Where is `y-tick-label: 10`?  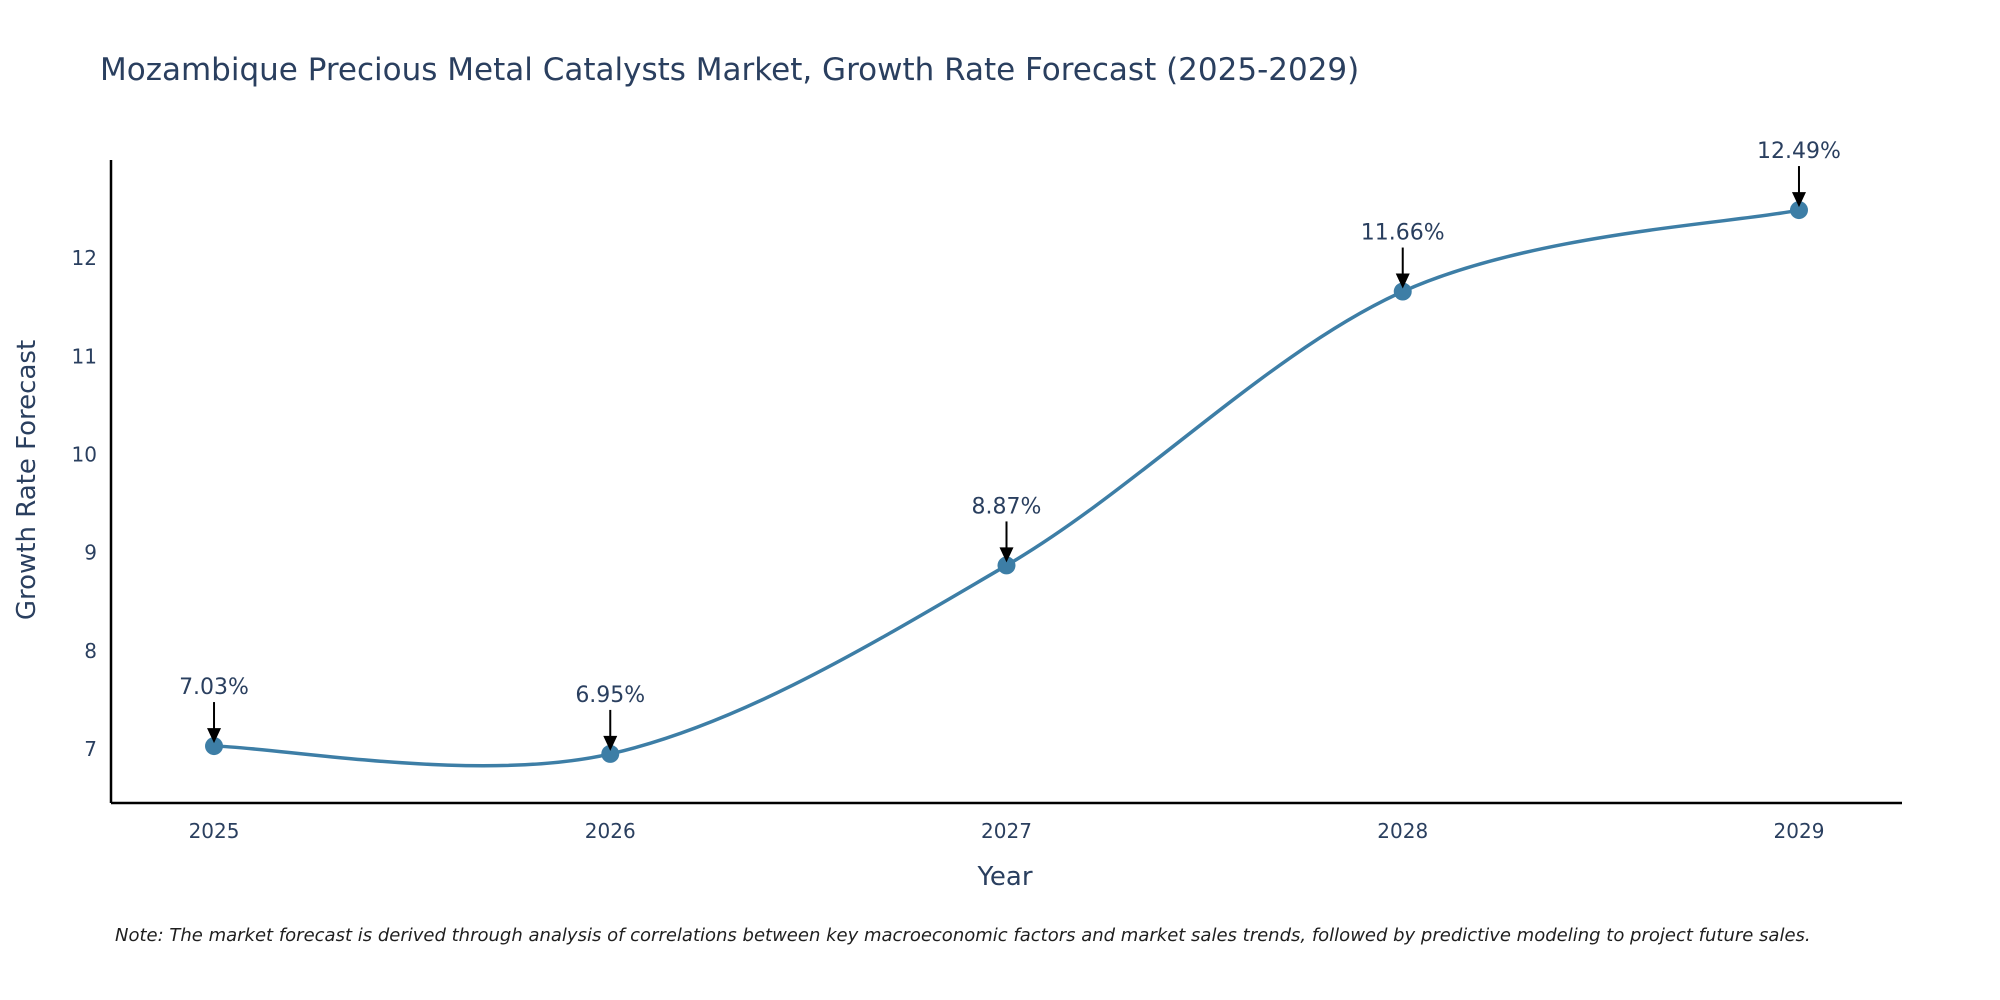
y-tick-label: 10 is located at coordinates (84, 455).